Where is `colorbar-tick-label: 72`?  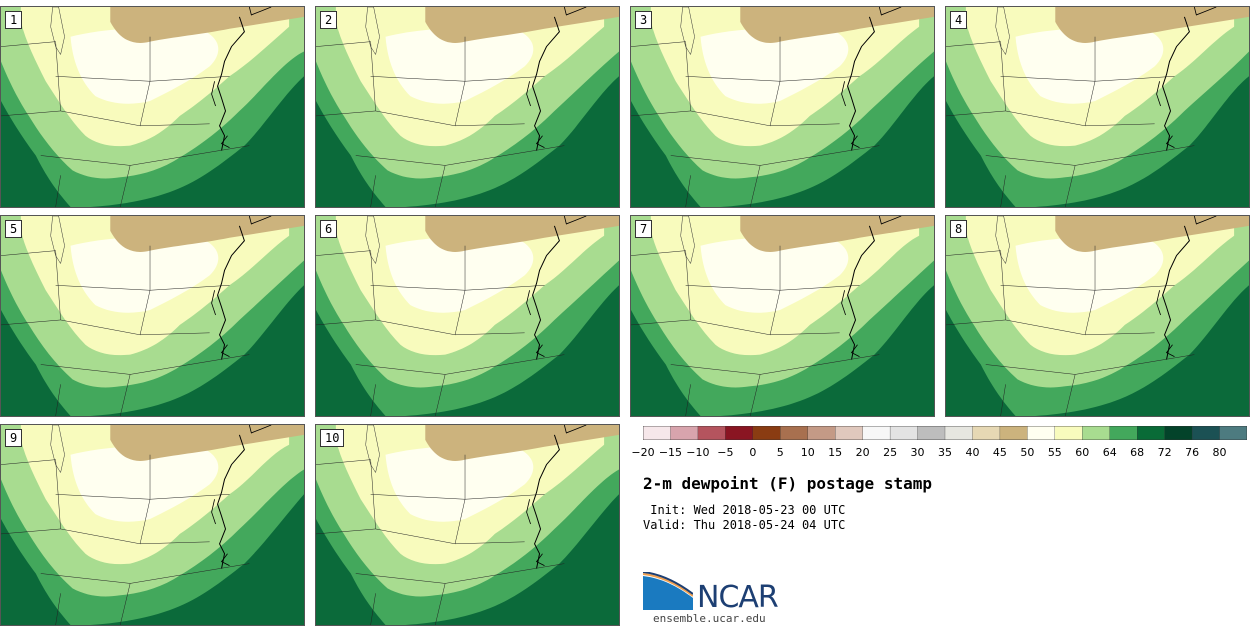 colorbar-tick-label: 72 is located at coordinates (1164, 452).